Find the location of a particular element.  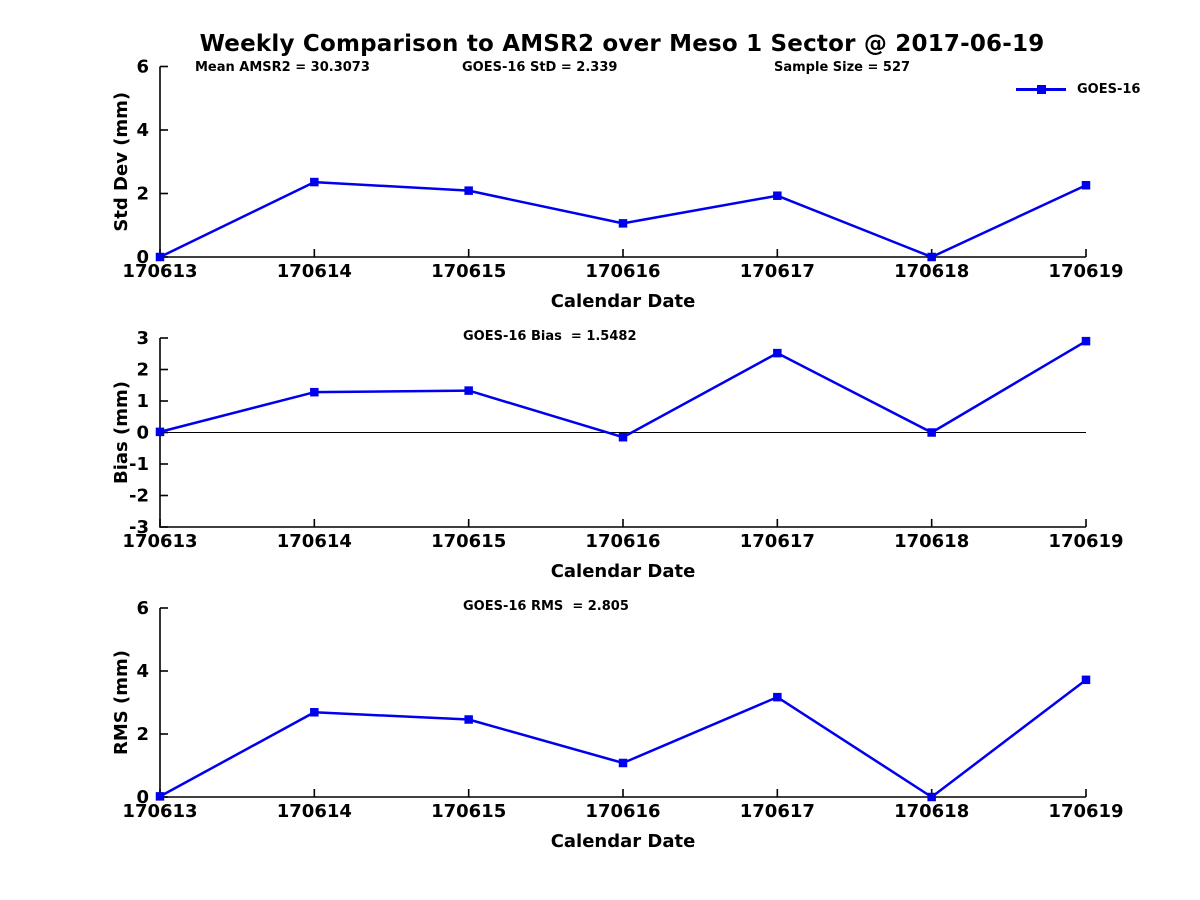

bias-panel-x-tick-label: 170617 is located at coordinates (777, 541).